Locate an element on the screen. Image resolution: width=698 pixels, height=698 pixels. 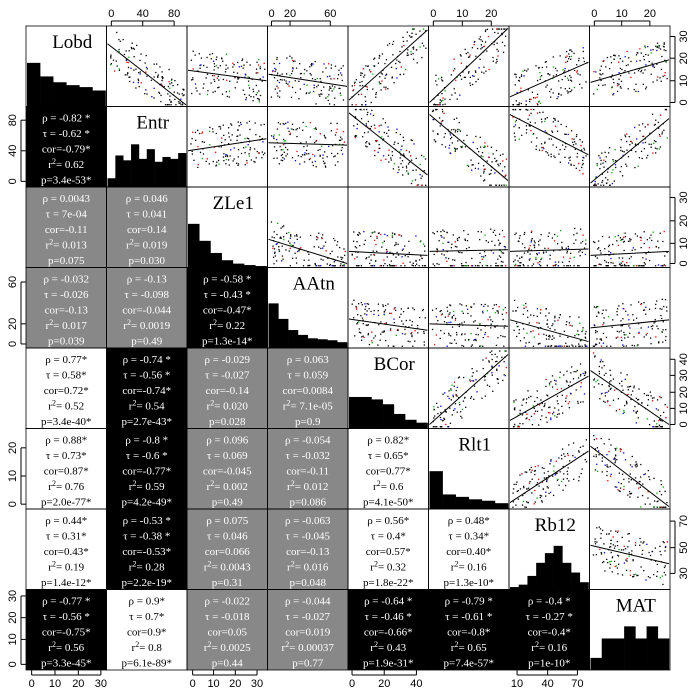
right-axis-tick-label: 30 is located at coordinates (684, 36).